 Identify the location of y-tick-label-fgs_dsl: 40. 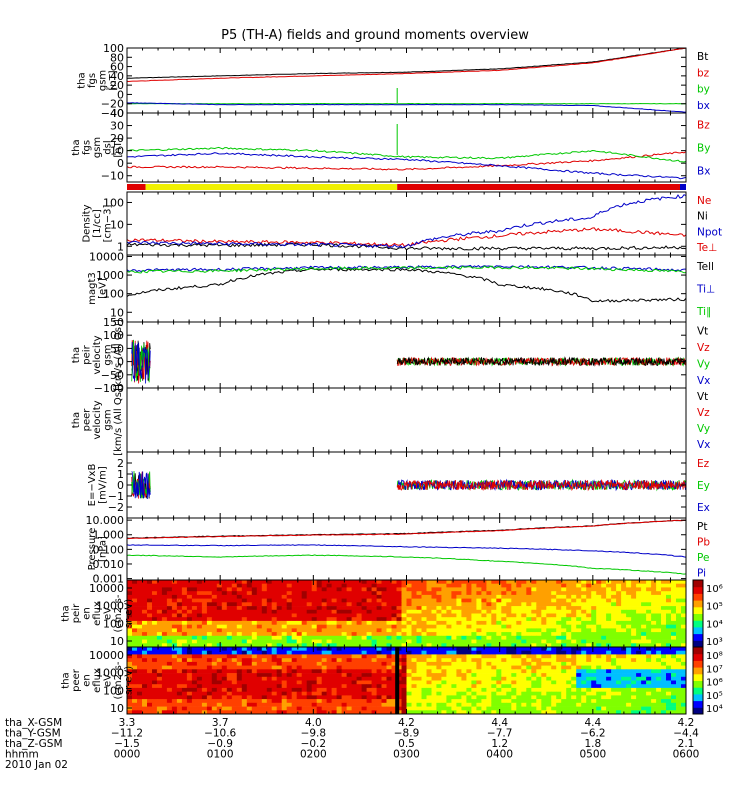
(117, 113).